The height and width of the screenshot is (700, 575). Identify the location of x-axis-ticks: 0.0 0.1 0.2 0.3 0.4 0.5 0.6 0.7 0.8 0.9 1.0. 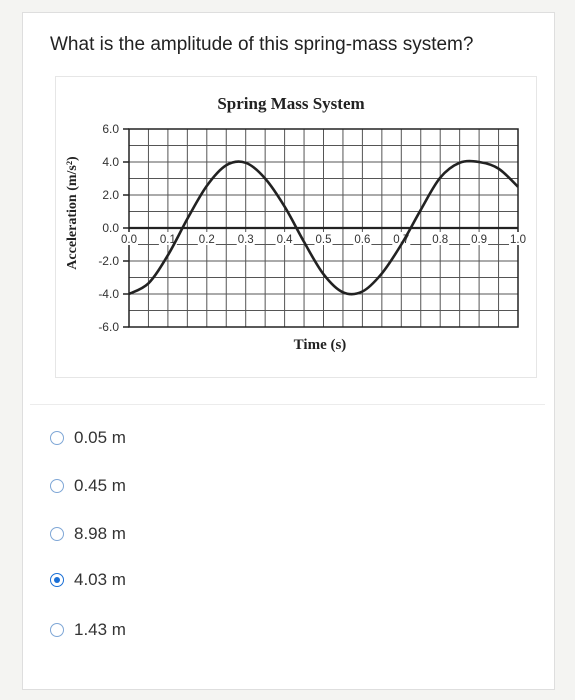
(323, 239).